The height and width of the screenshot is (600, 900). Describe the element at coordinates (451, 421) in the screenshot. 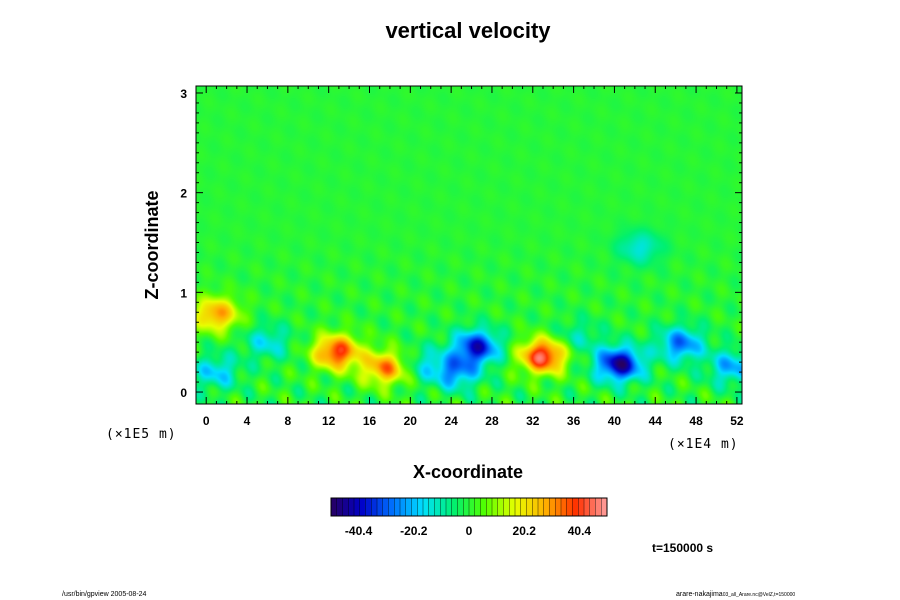

I see `x-tick-label: 24` at that location.